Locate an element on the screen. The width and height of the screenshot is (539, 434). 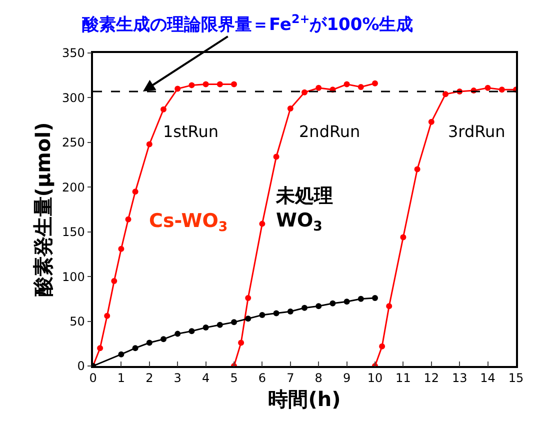
x-tick-label: 12 is located at coordinates (432, 378).